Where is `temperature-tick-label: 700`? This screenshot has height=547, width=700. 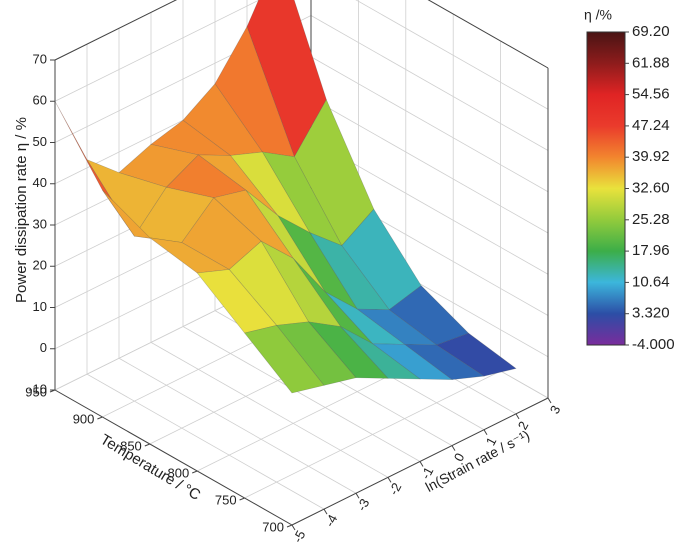 temperature-tick-label: 700 is located at coordinates (273, 526).